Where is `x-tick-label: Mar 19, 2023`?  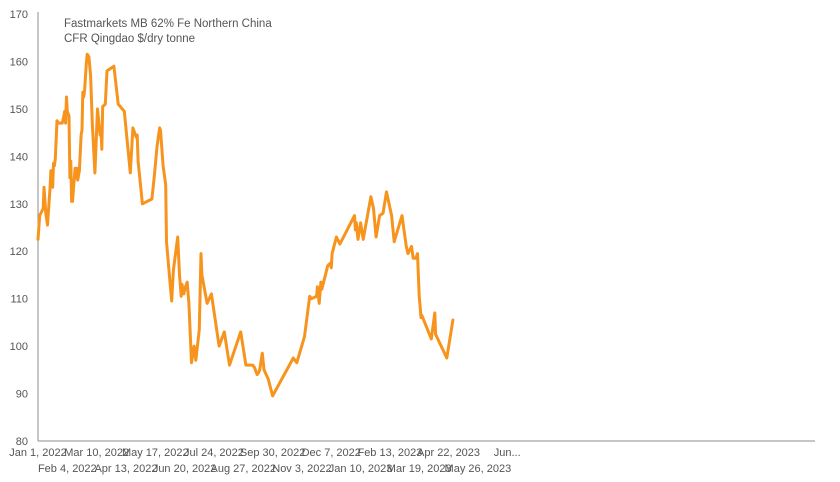
x-tick-label: Mar 19, 2023 is located at coordinates (419, 469).